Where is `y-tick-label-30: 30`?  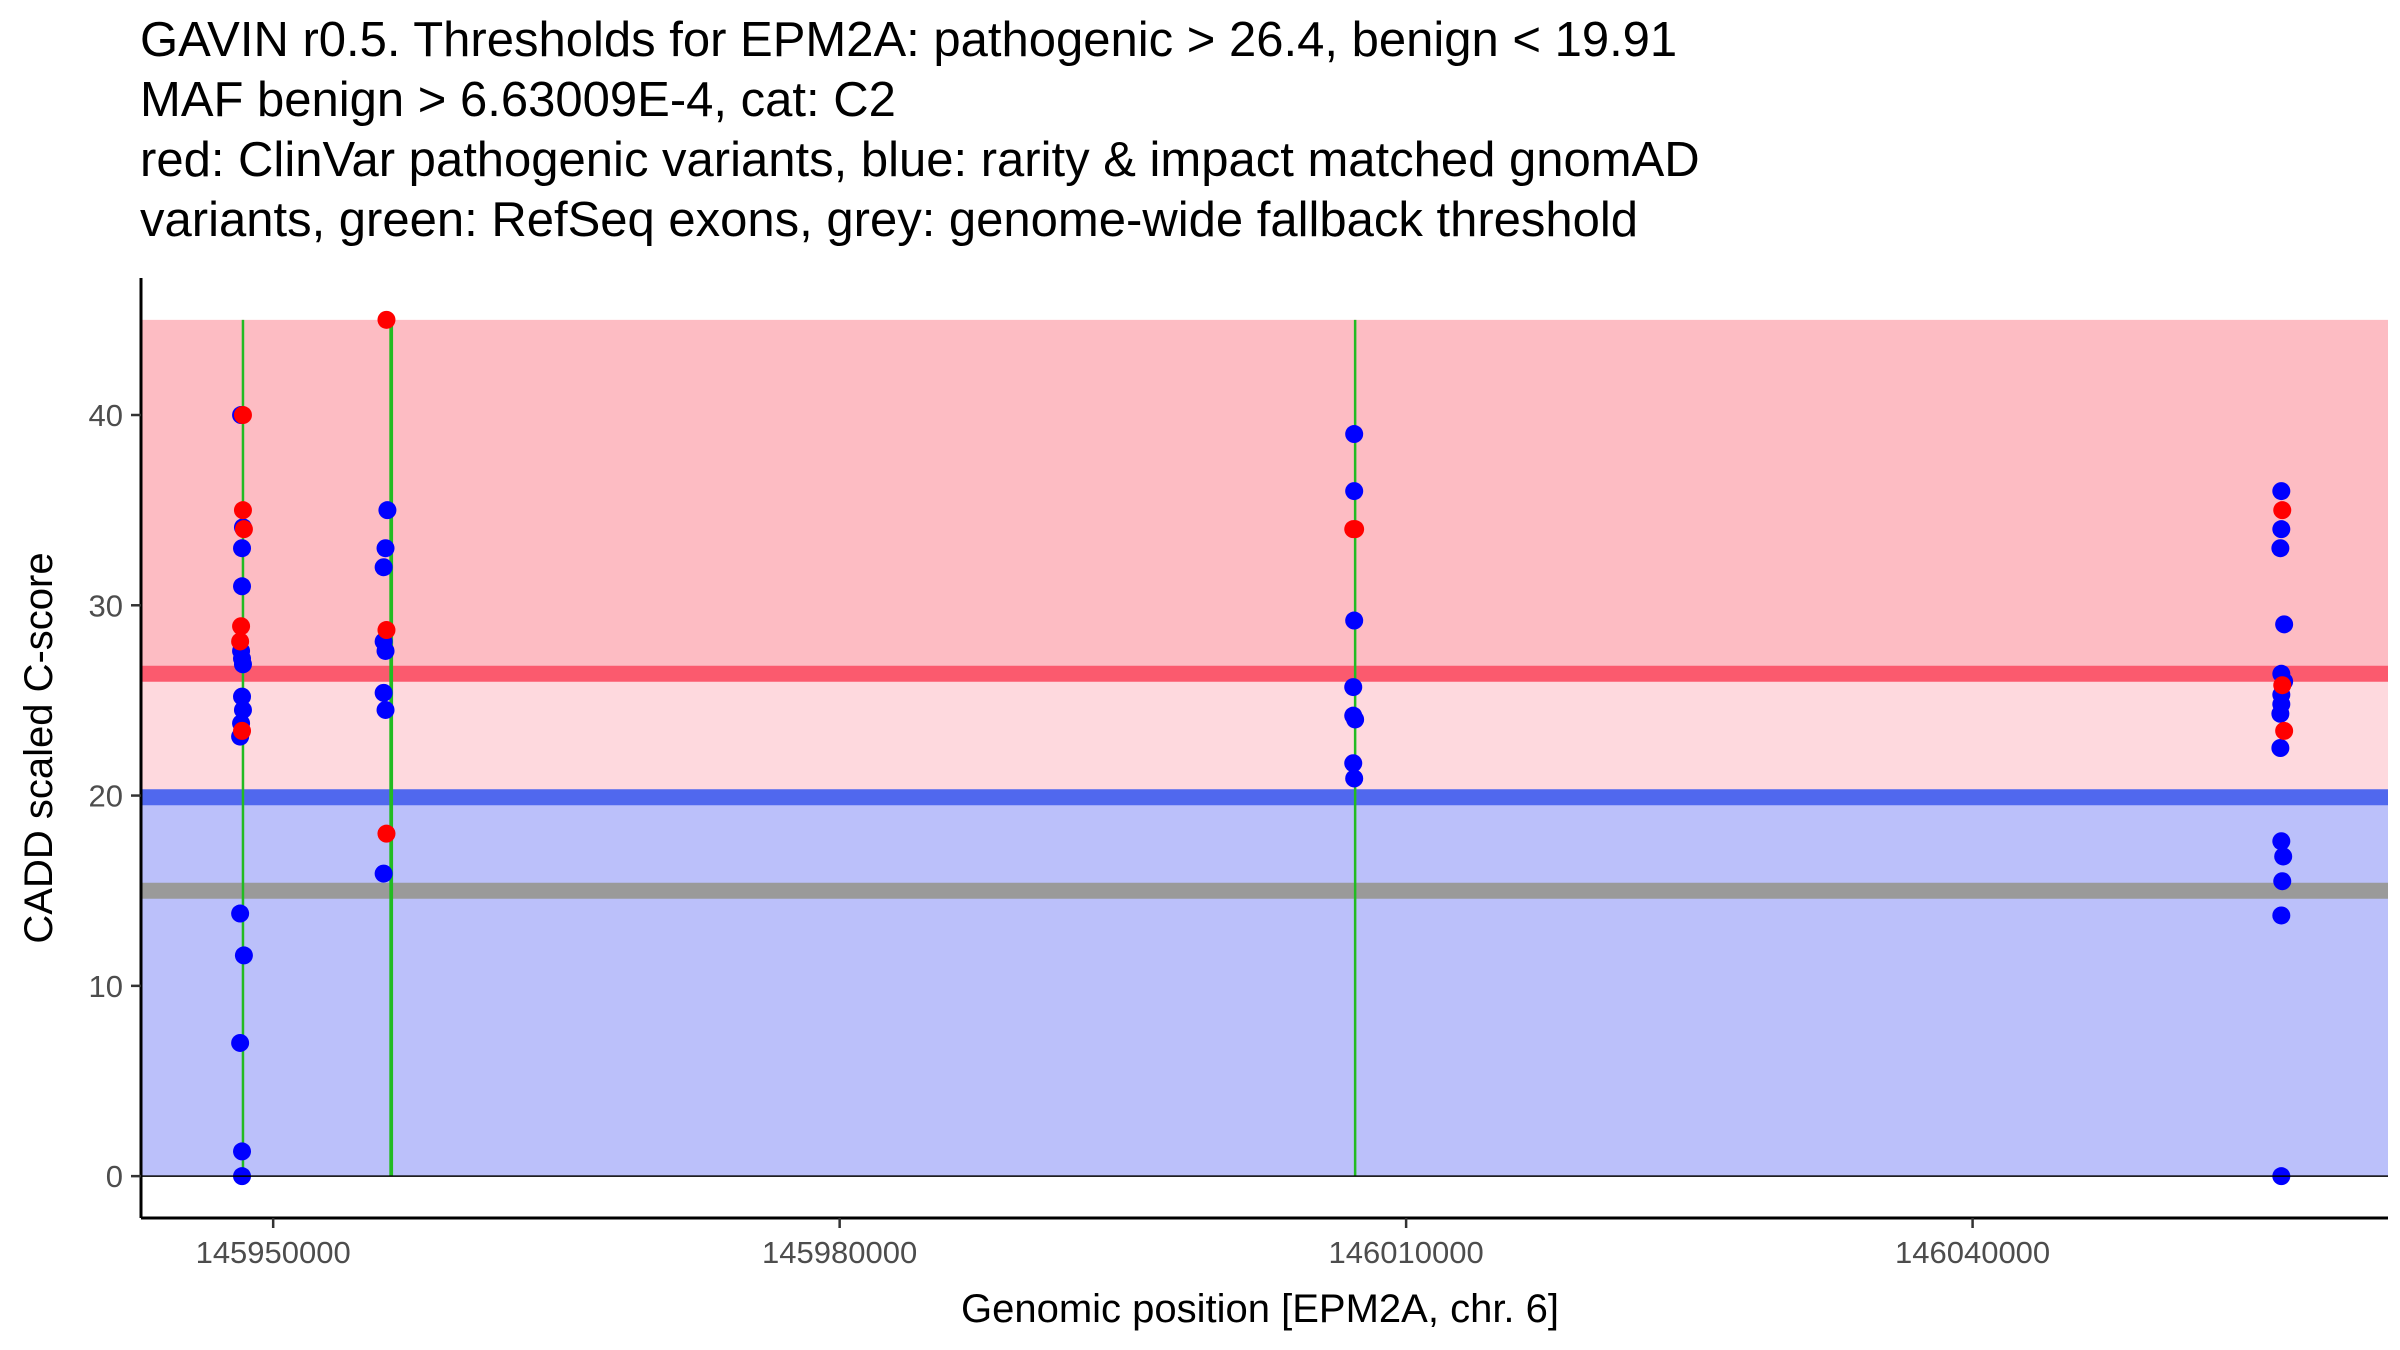 y-tick-label-30: 30 is located at coordinates (106, 605).